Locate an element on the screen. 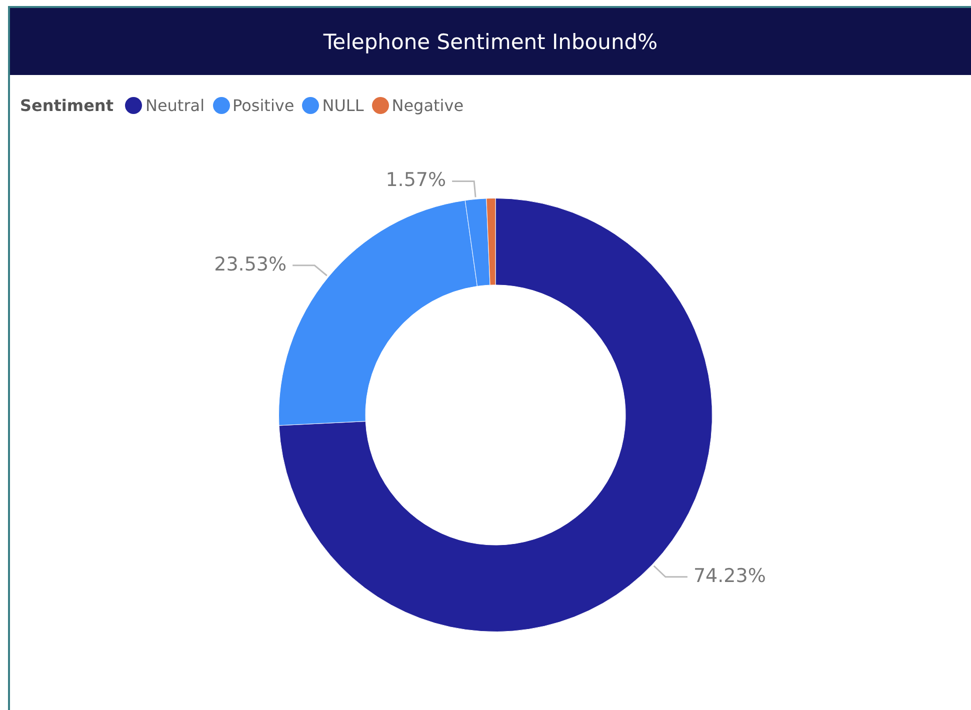 The height and width of the screenshot is (710, 971). legend-label: Negative is located at coordinates (428, 105).